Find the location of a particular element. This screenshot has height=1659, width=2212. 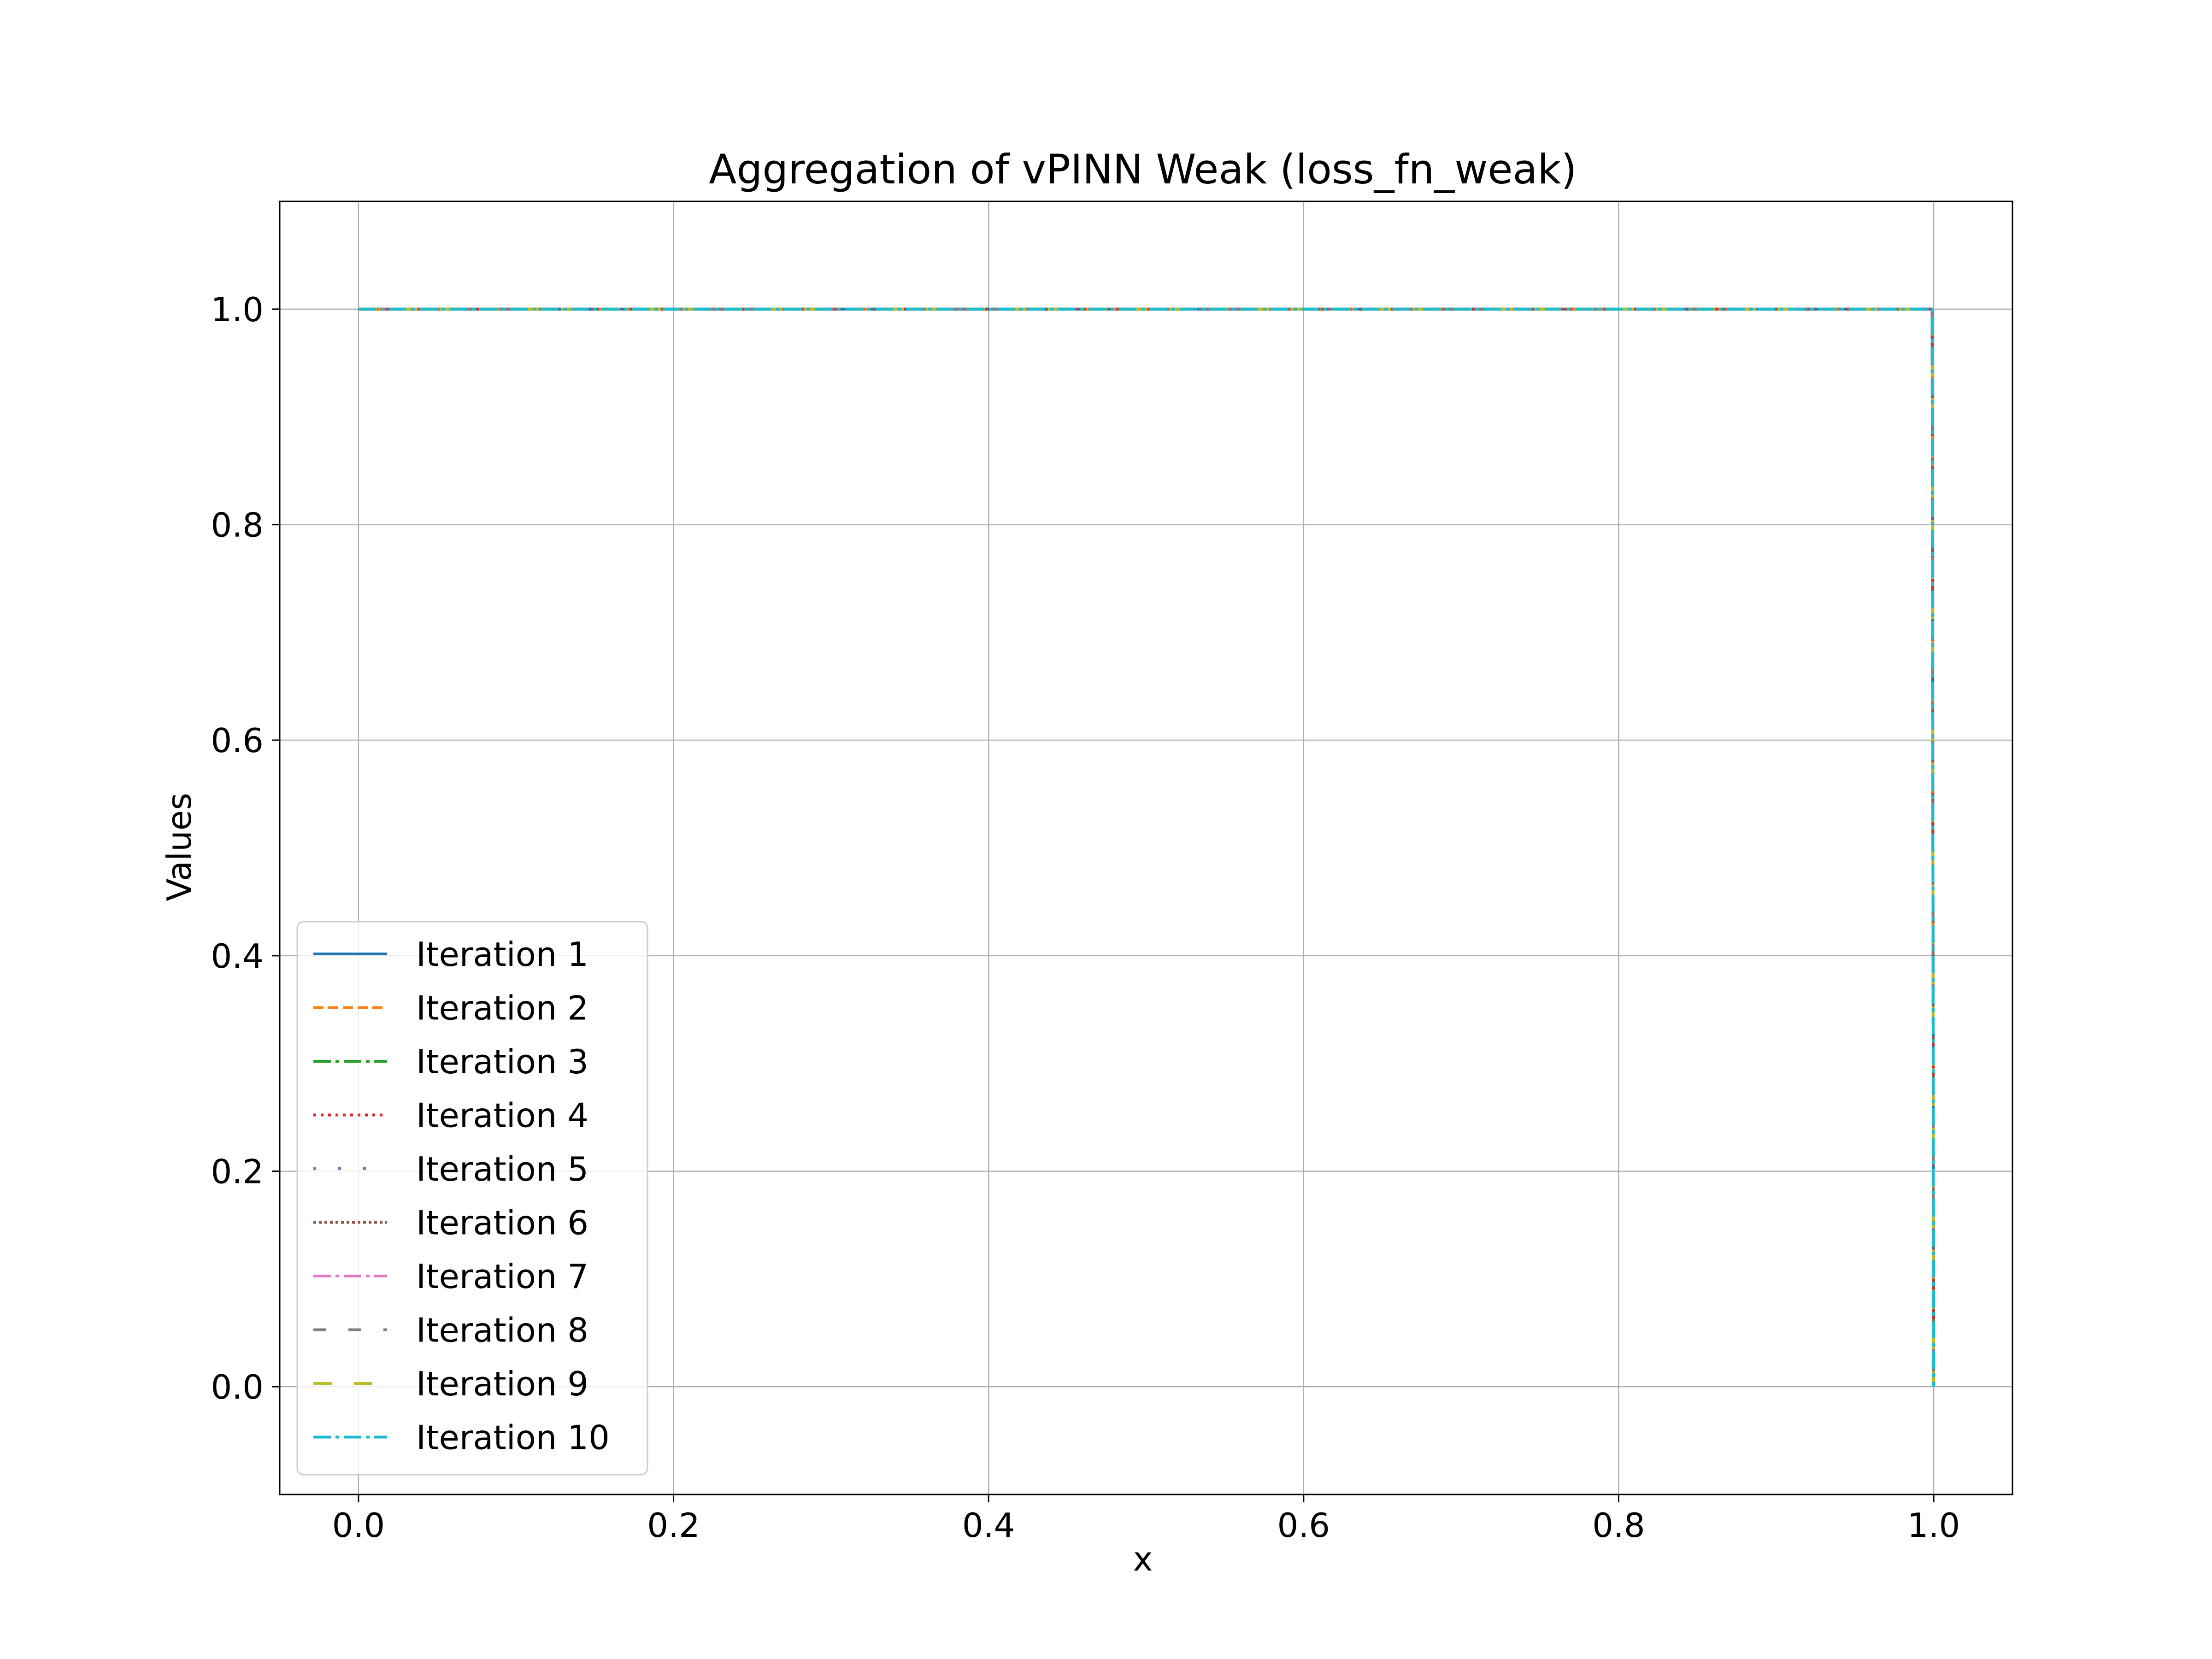

legend-label: Iteration 9 is located at coordinates (502, 1384).